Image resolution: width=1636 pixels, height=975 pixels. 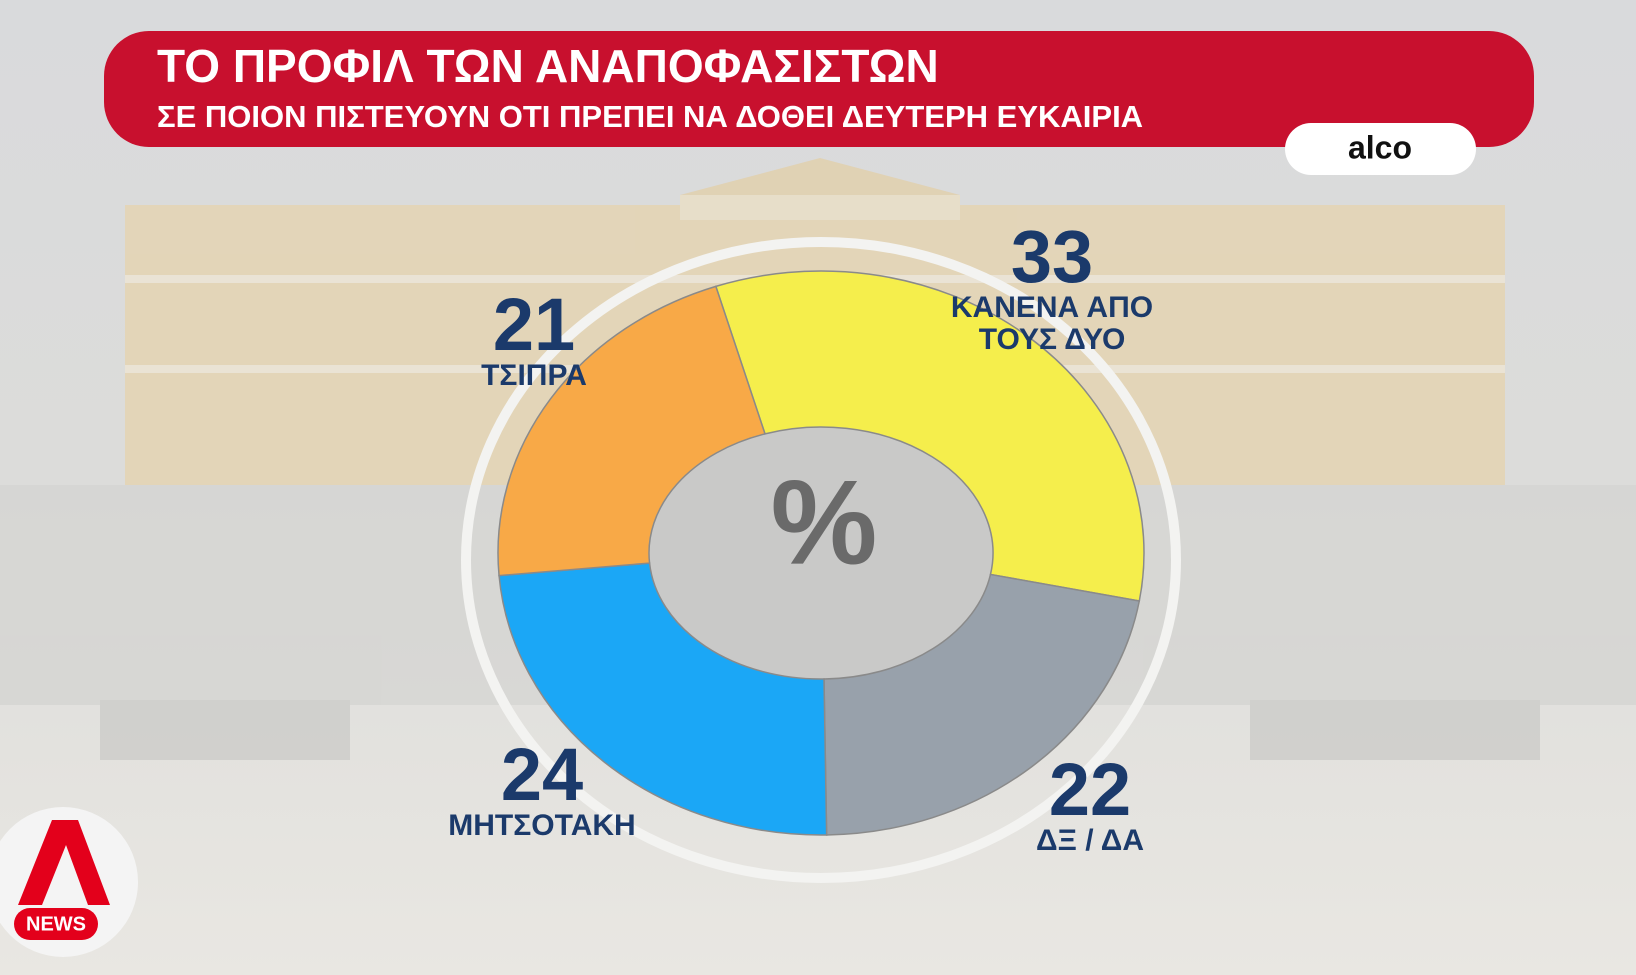 What do you see at coordinates (1090, 789) in the screenshot?
I see `value-label: 22` at bounding box center [1090, 789].